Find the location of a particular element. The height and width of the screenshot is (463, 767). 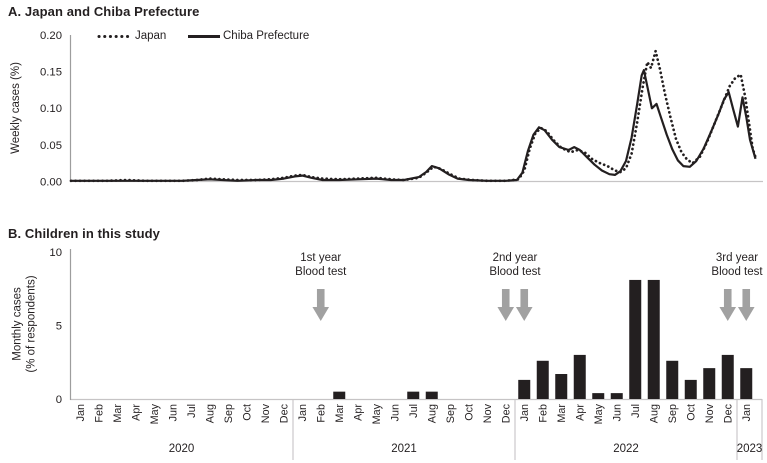

panel-a-title: A. Japan and Chiba Prefecture is located at coordinates (104, 11).